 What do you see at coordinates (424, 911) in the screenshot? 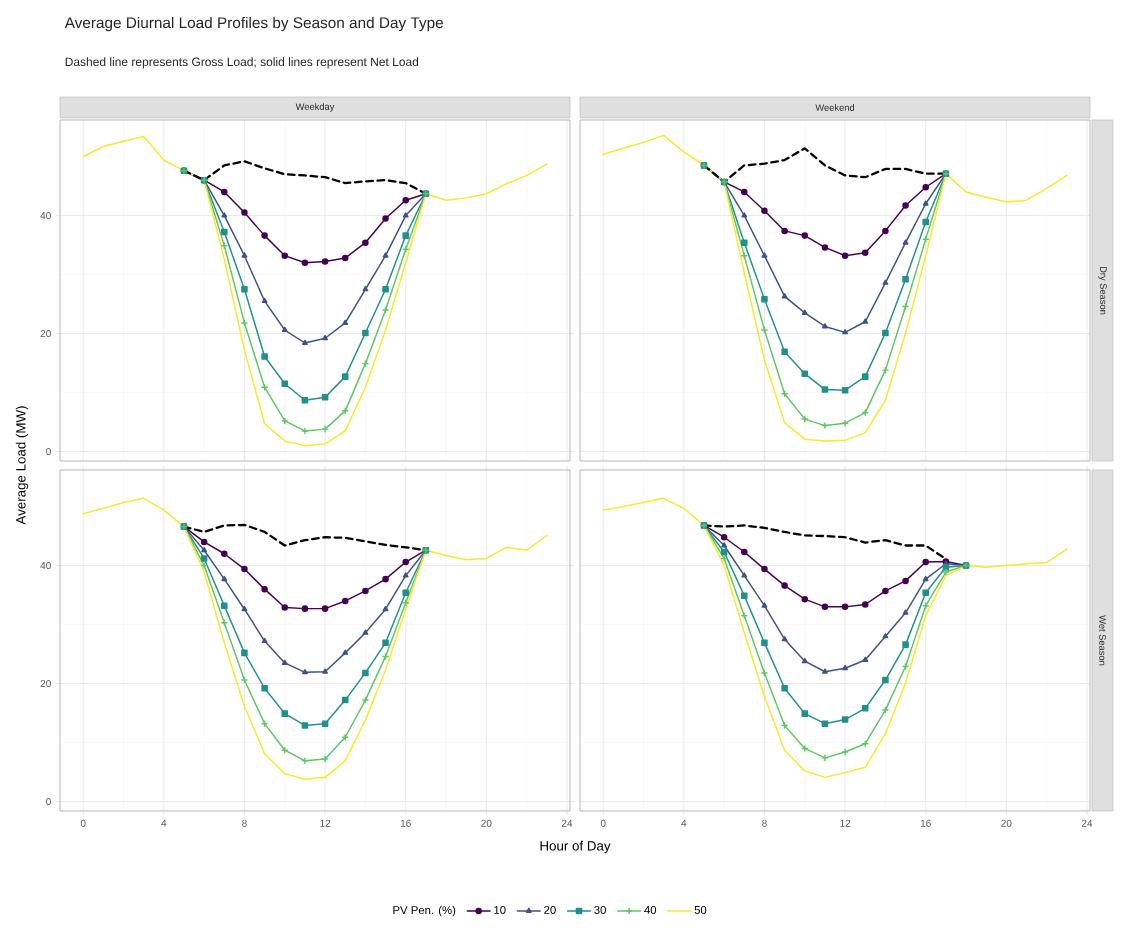
I see `legend-title: PV Pen. (%)` at bounding box center [424, 911].